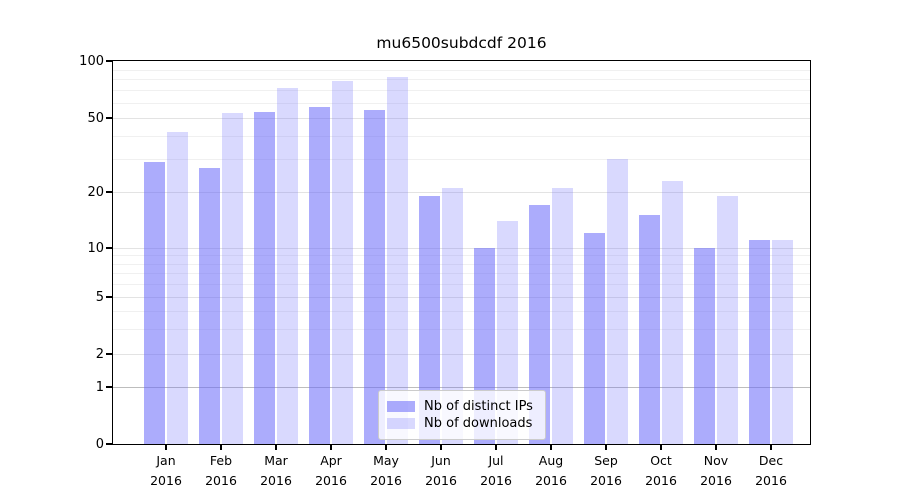 The image size is (900, 500). Describe the element at coordinates (99, 387) in the screenshot. I see `y-tick-label: 1` at that location.